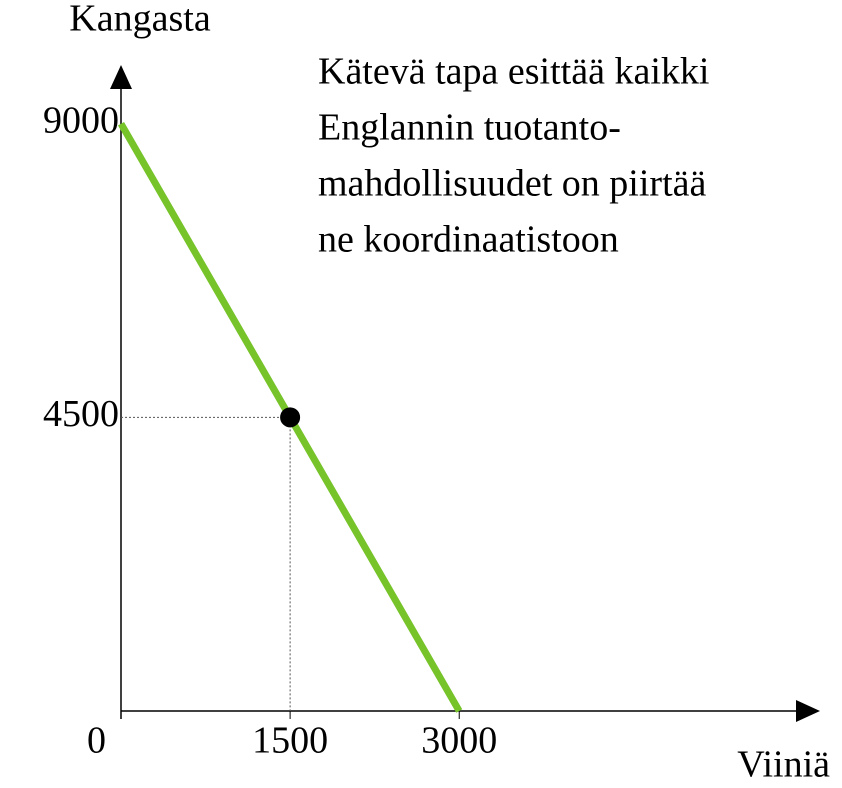  I want to click on y-tick-label: 4500, so click(81, 414).